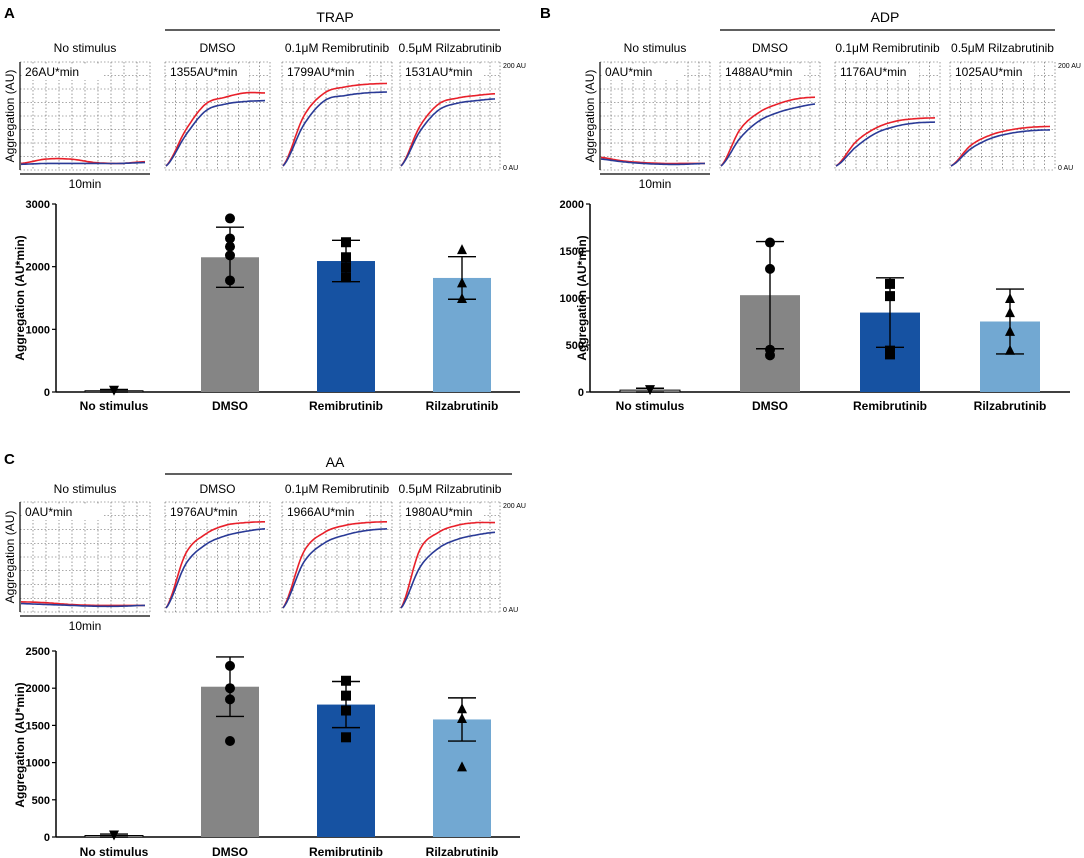 The height and width of the screenshot is (858, 1084). Describe the element at coordinates (655, 184) in the screenshot. I see `time-scale-label: 10min` at that location.